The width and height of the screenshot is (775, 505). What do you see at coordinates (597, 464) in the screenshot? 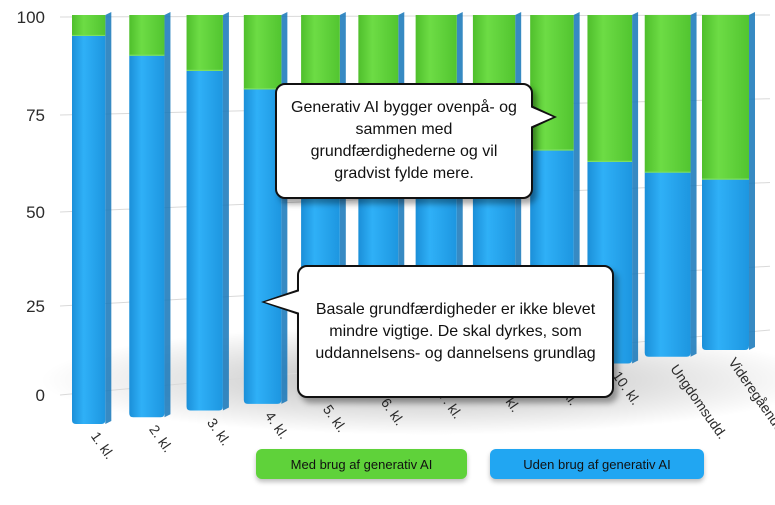
I see `legend-without-ai: Uden brug af generativ AI` at bounding box center [597, 464].